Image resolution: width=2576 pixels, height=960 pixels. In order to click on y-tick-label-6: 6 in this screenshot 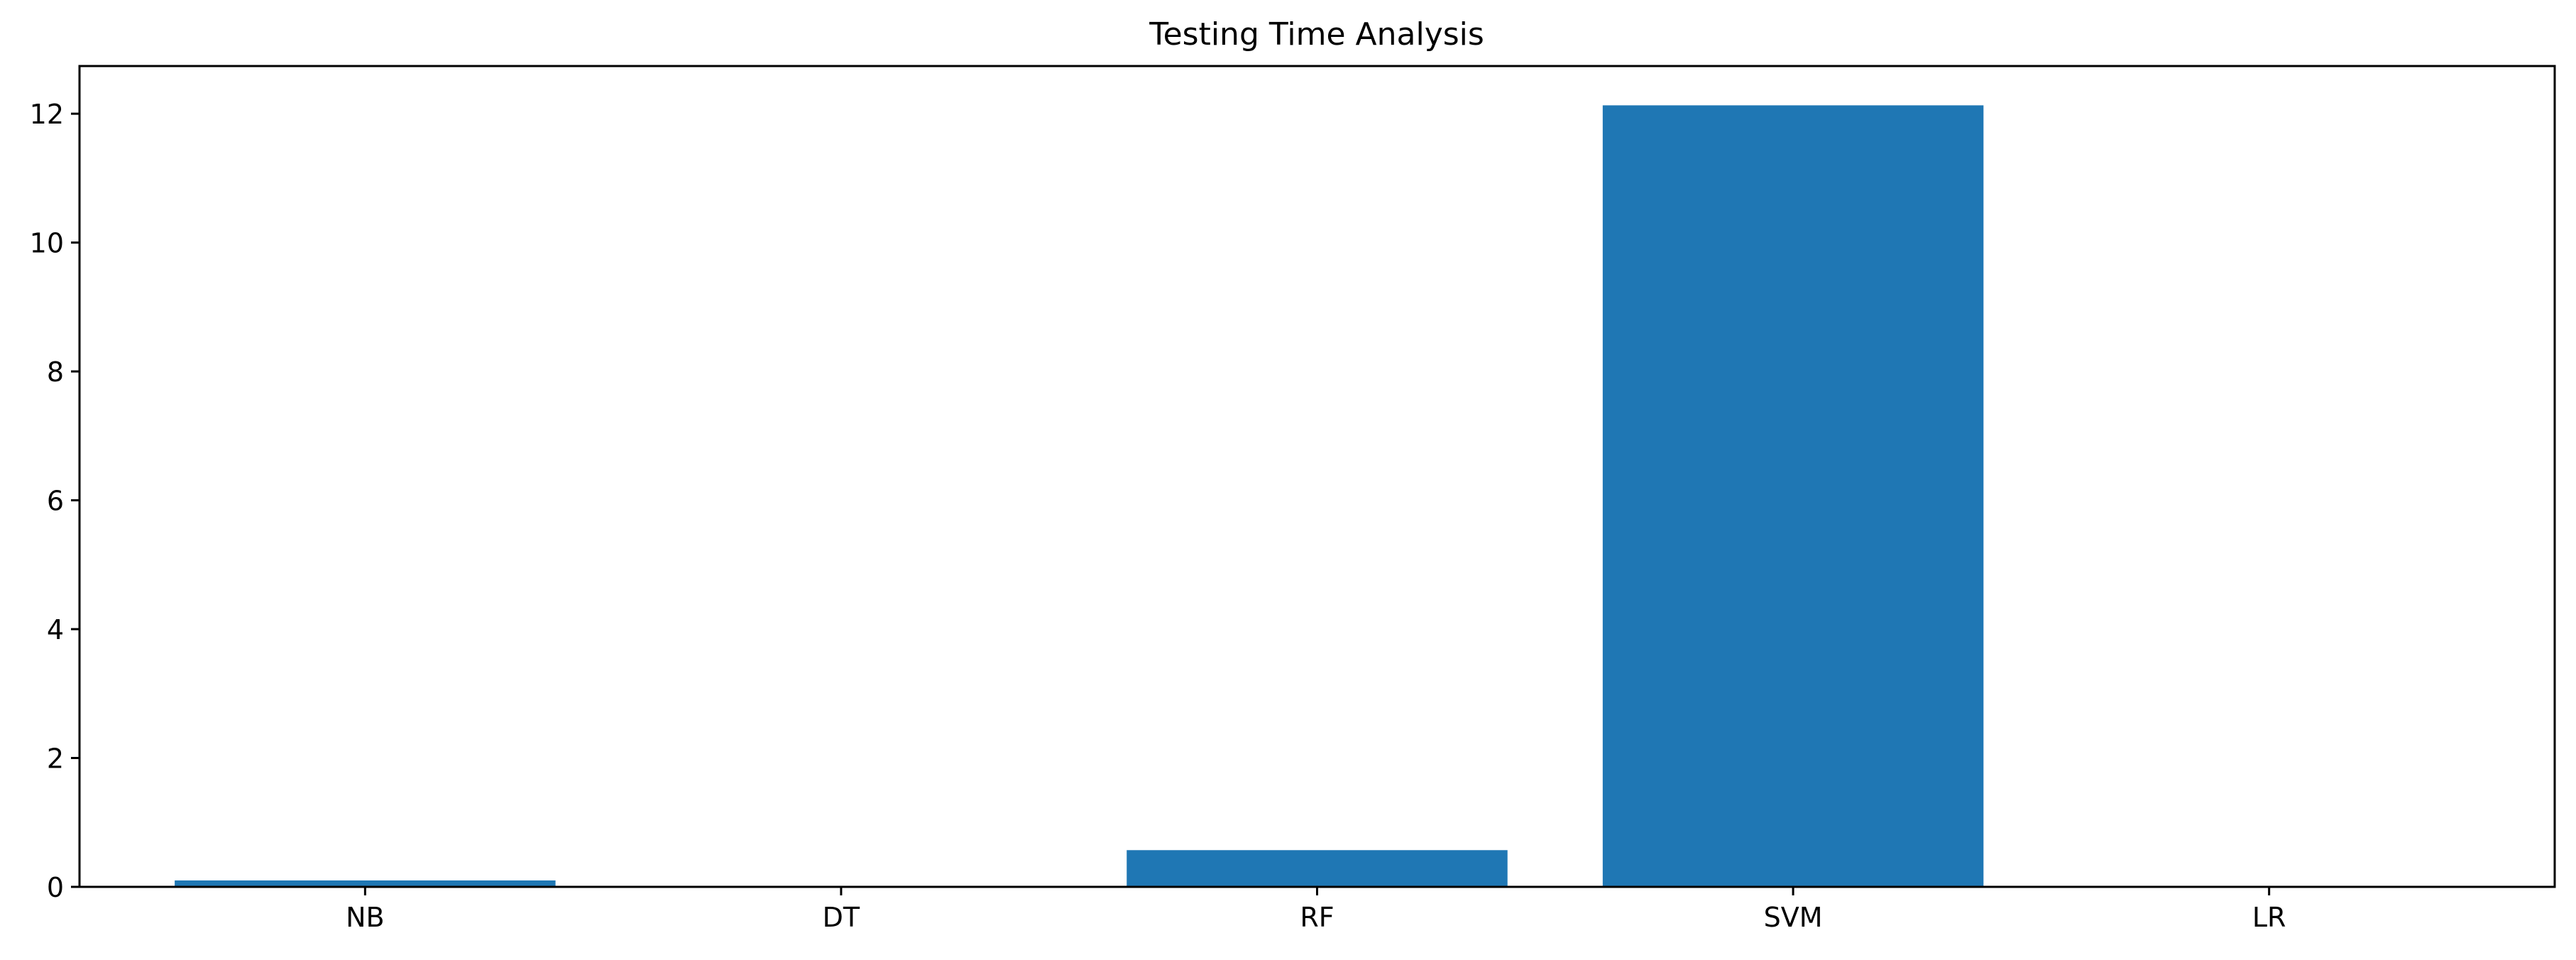, I will do `click(55, 501)`.